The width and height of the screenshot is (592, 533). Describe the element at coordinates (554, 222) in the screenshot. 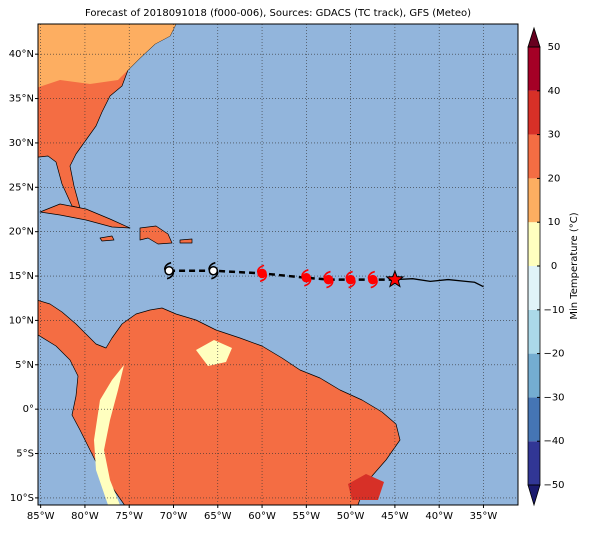

I see `colorbar-tick-label: 10` at that location.